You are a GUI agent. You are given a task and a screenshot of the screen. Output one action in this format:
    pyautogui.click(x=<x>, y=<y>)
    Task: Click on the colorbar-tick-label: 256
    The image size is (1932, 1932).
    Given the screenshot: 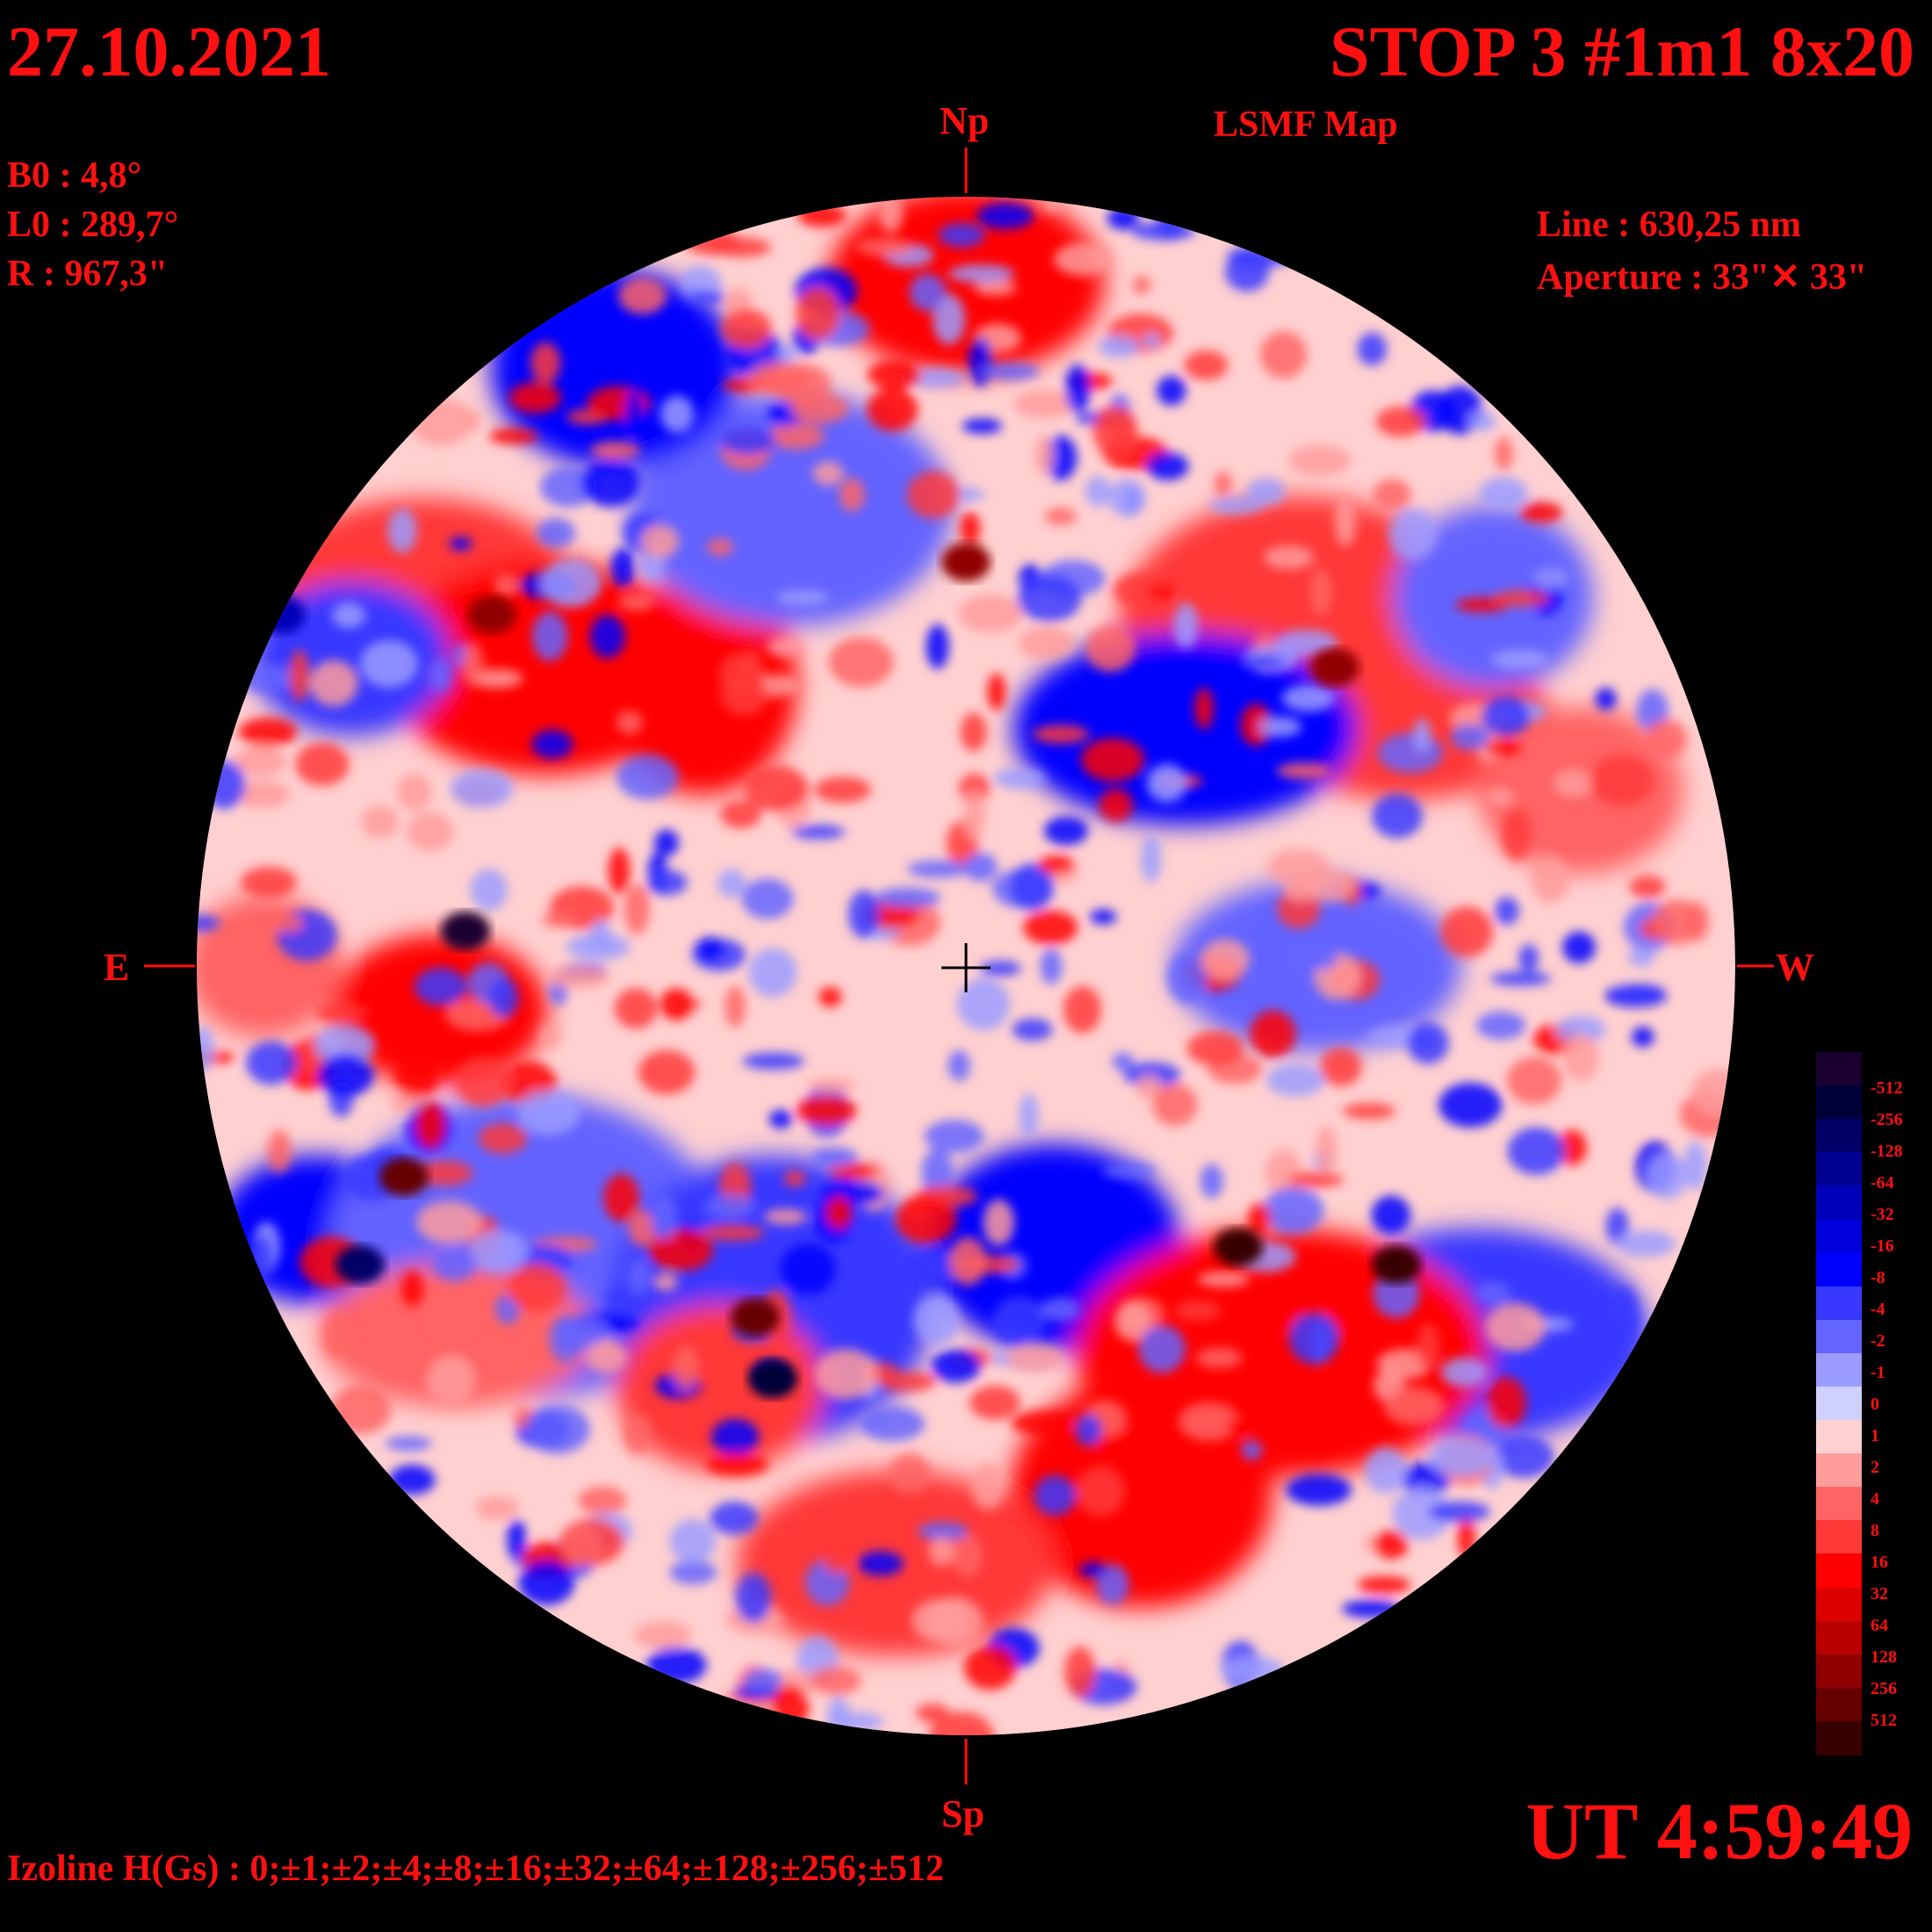 What is the action you would take?
    pyautogui.click(x=1884, y=1689)
    